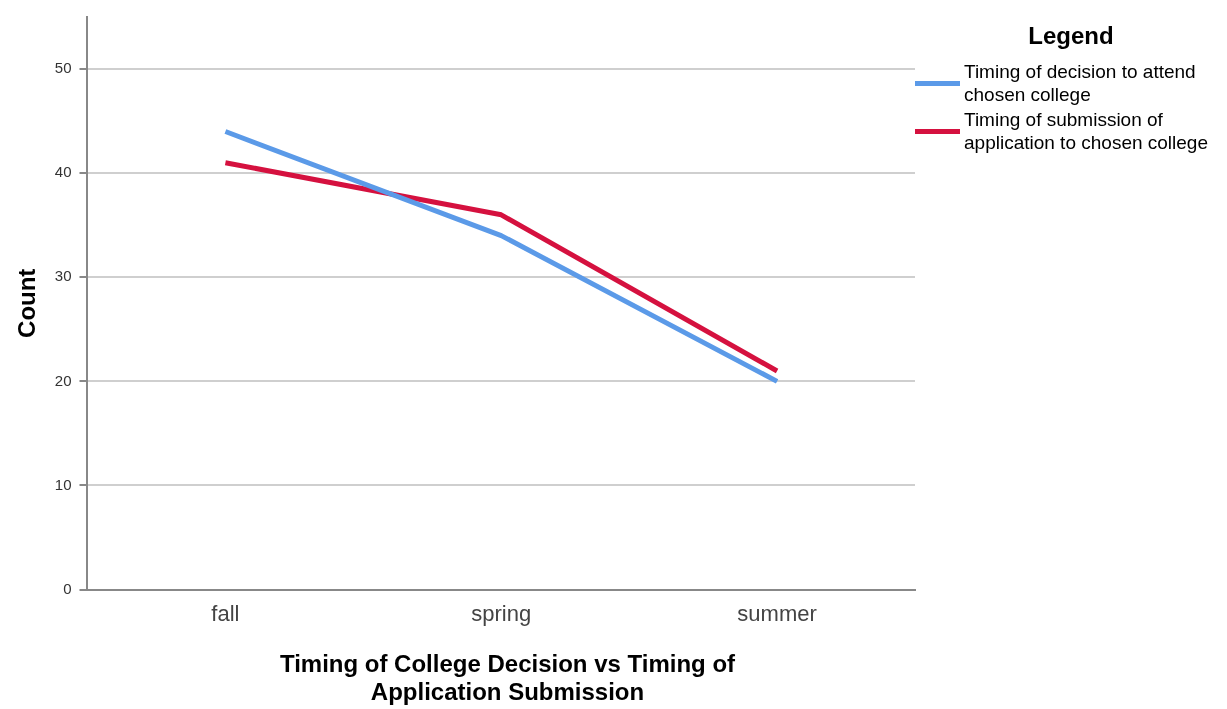 The width and height of the screenshot is (1227, 709). I want to click on y-tick-label: 50, so click(63, 68).